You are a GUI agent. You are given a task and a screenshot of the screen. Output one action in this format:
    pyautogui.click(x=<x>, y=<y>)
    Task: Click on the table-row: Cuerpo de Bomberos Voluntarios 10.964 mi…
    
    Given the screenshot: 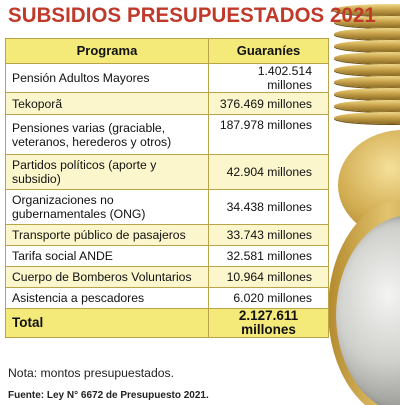 What is the action you would take?
    pyautogui.click(x=167, y=277)
    